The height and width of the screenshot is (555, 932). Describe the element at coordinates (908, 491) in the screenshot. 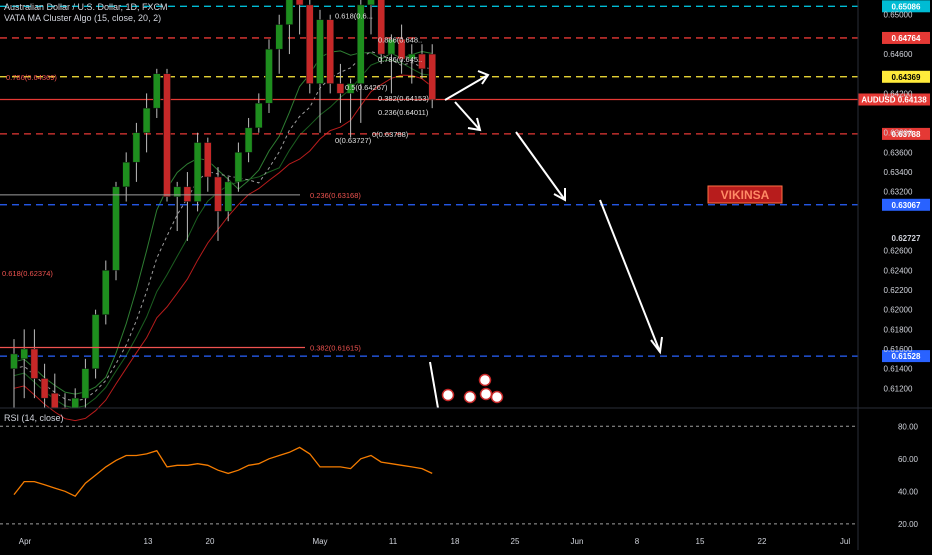

I see `rsi-tick-label: 40.00` at that location.